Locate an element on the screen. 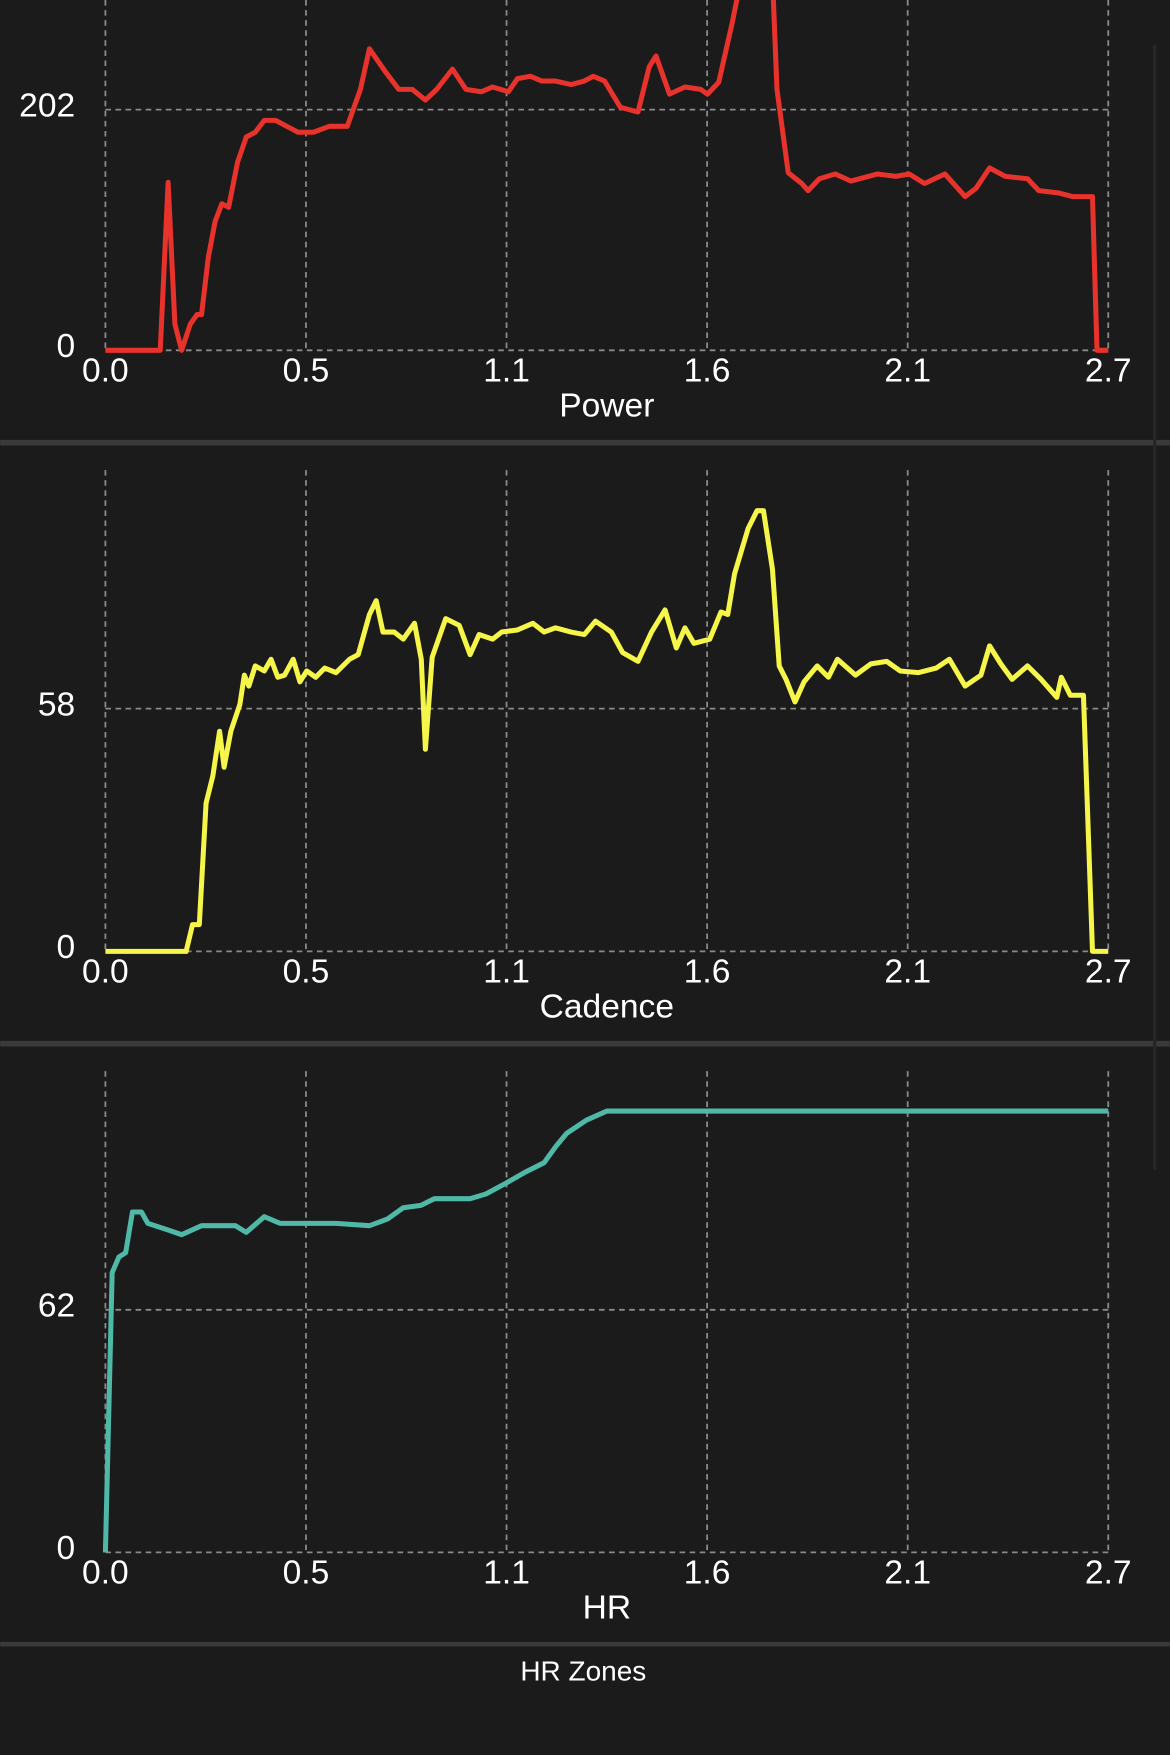 Image resolution: width=1170 pixels, height=1755 pixels. scrollbar is located at coordinates (1155, 607).